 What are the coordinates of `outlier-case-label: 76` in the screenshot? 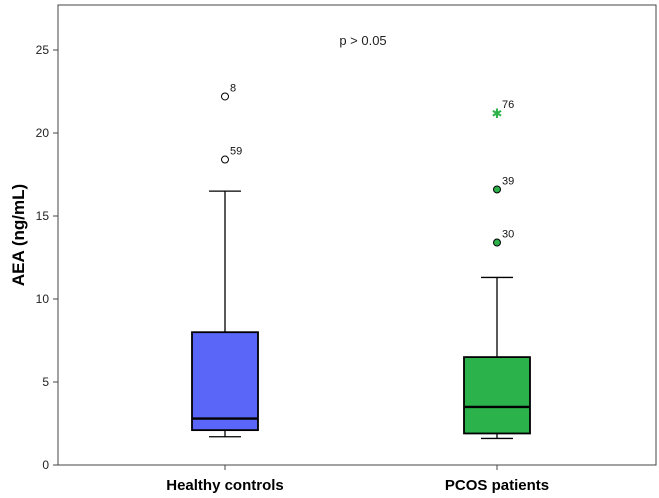 It's located at (508, 105).